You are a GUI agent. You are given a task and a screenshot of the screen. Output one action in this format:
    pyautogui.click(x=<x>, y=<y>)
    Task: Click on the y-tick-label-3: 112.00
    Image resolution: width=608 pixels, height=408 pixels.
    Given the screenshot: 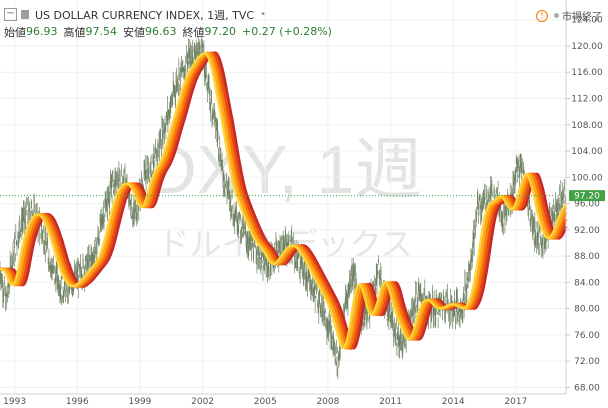 What is the action you would take?
    pyautogui.click(x=587, y=100)
    